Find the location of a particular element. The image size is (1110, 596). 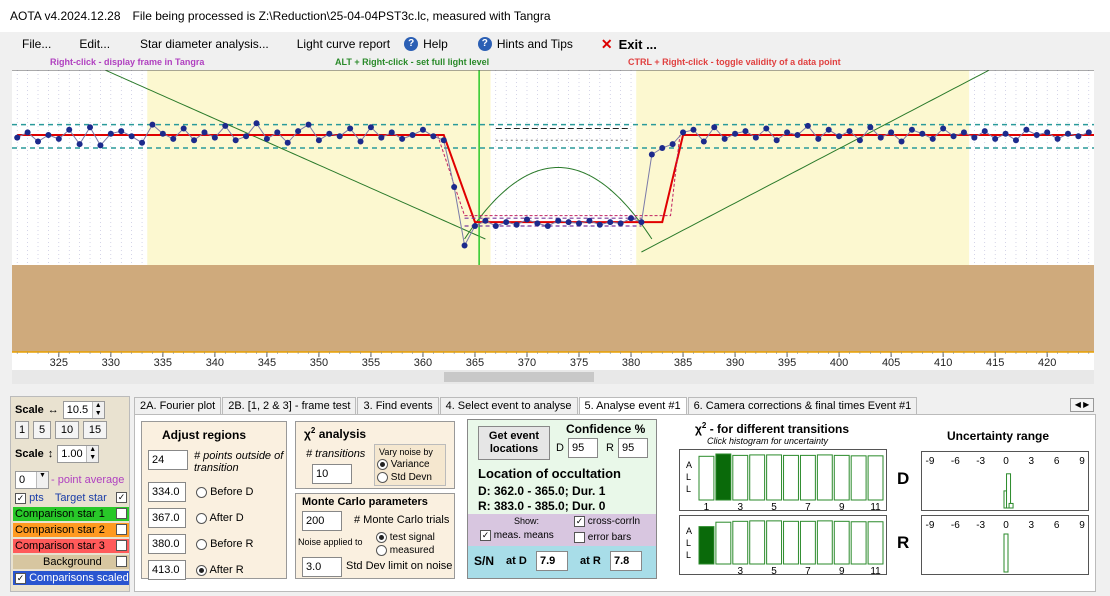

tab-scroll-arrows: ◀ ▶ is located at coordinates (1082, 405).